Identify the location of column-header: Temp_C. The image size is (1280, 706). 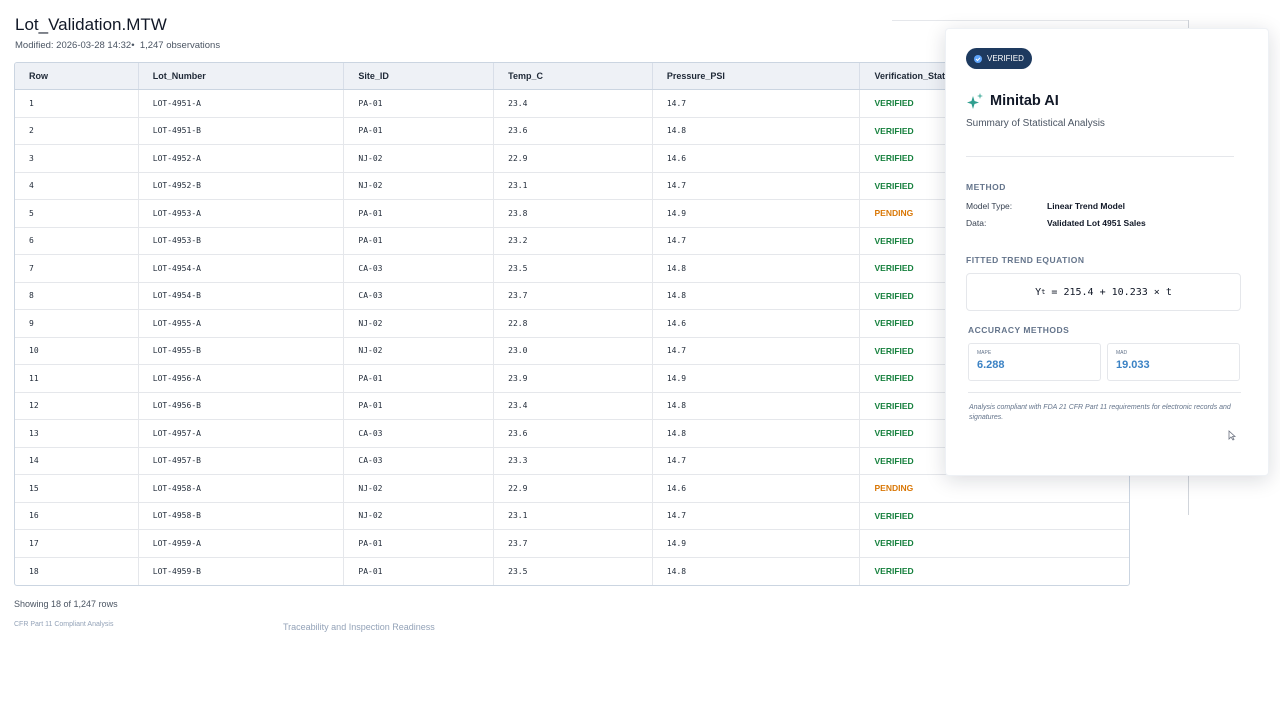
(573, 76).